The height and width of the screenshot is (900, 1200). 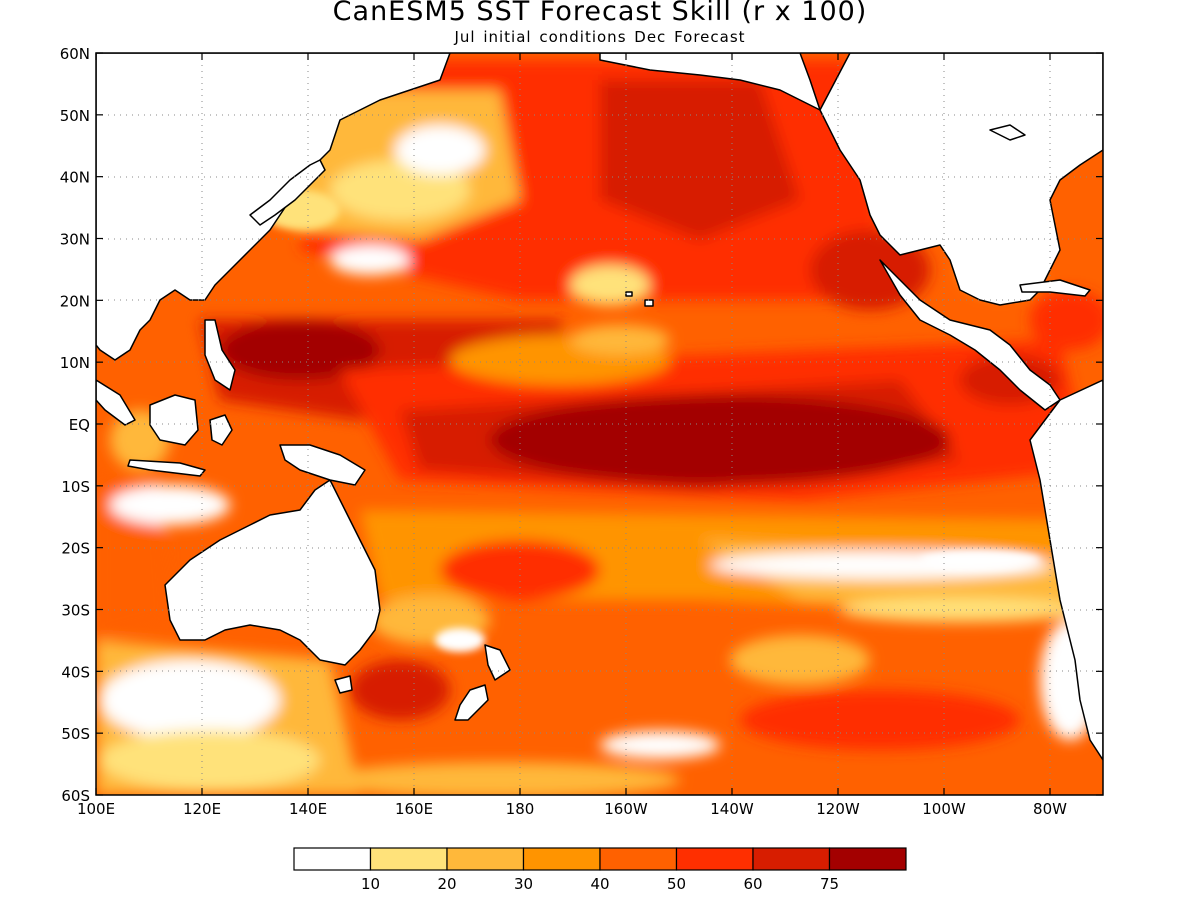 I want to click on y-tick-label: 30N, so click(x=75, y=240).